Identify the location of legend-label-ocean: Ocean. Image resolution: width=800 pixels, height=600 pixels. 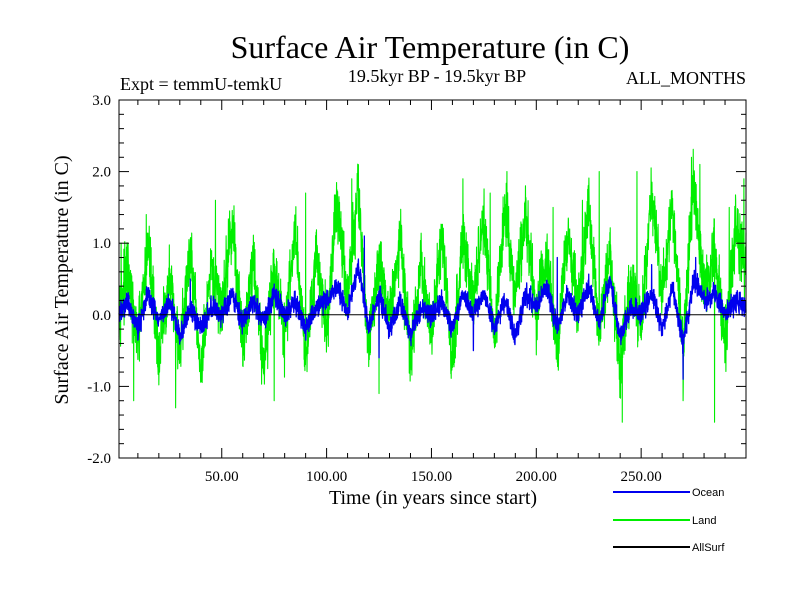
(708, 493).